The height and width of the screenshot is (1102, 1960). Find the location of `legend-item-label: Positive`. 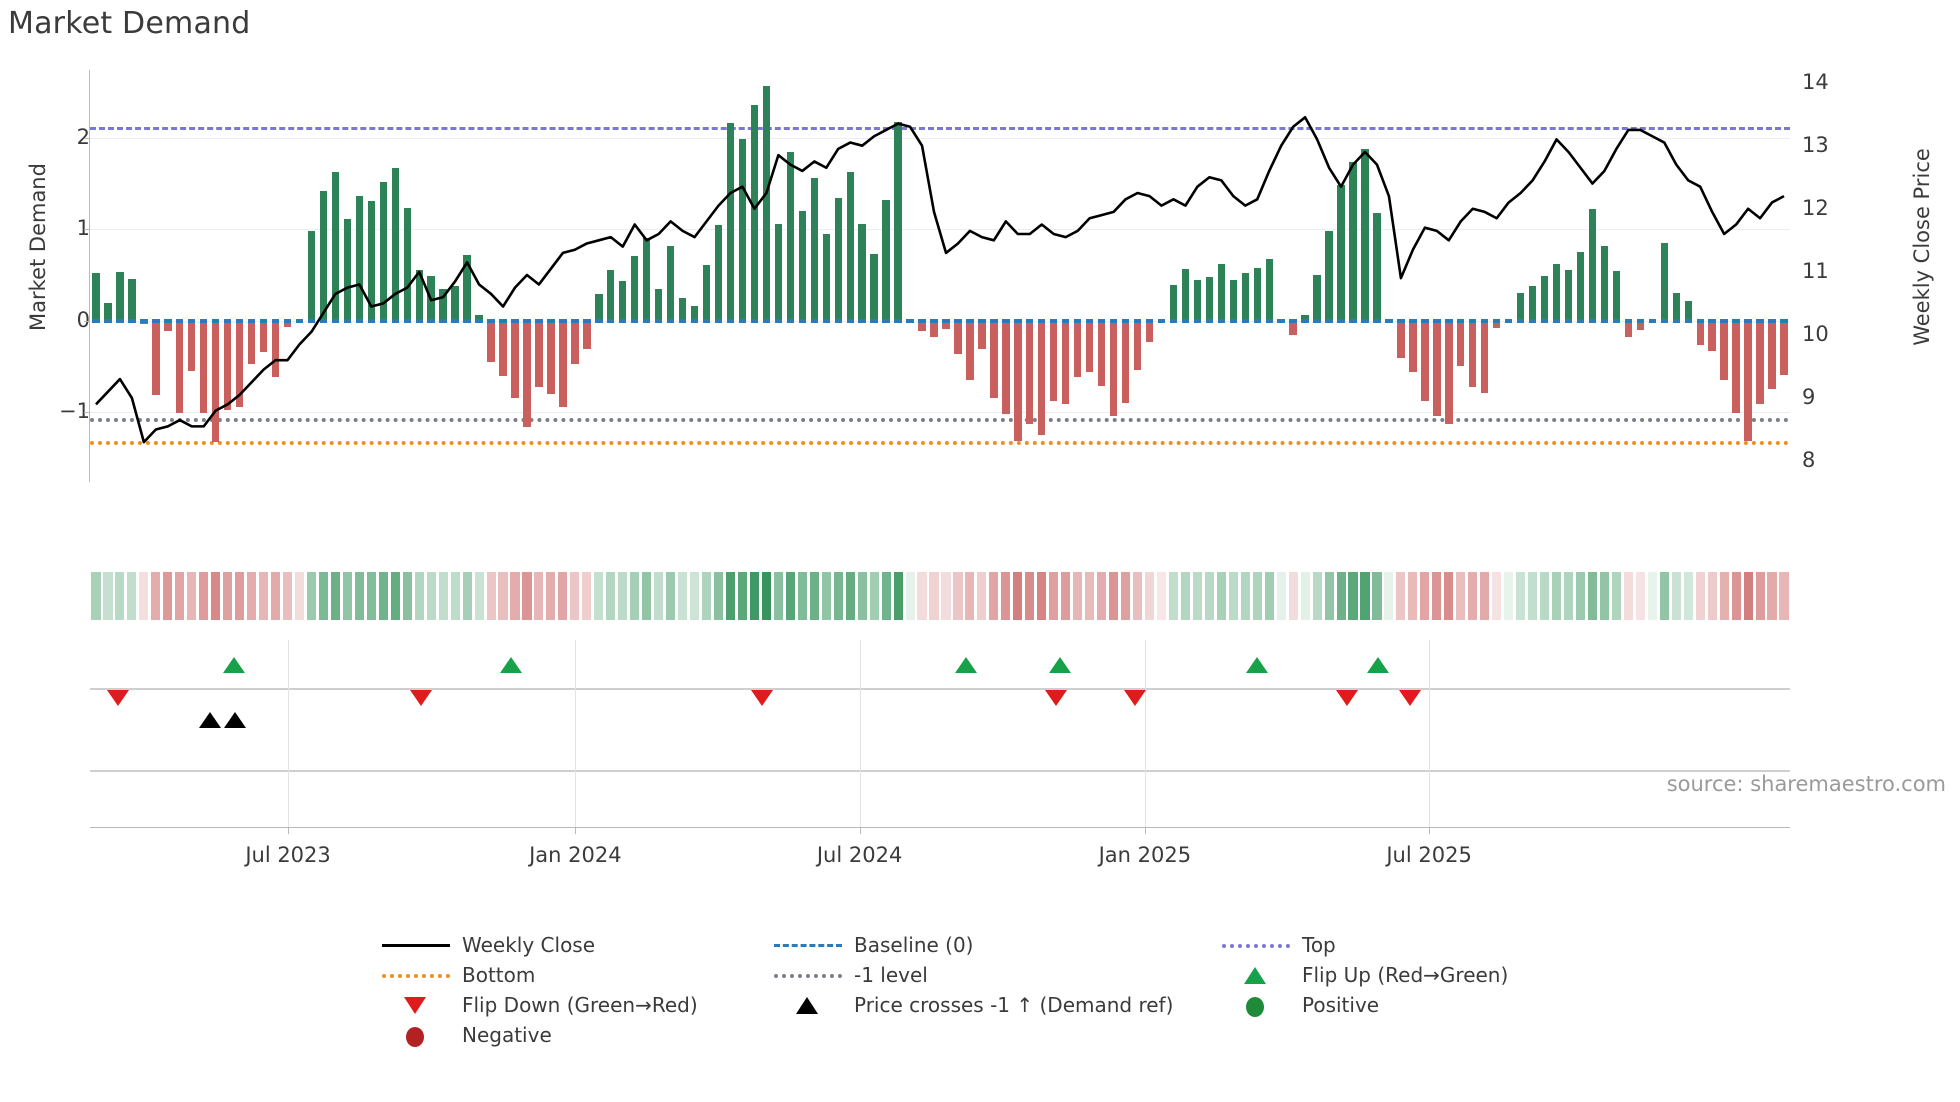

legend-item-label: Positive is located at coordinates (1341, 1005).